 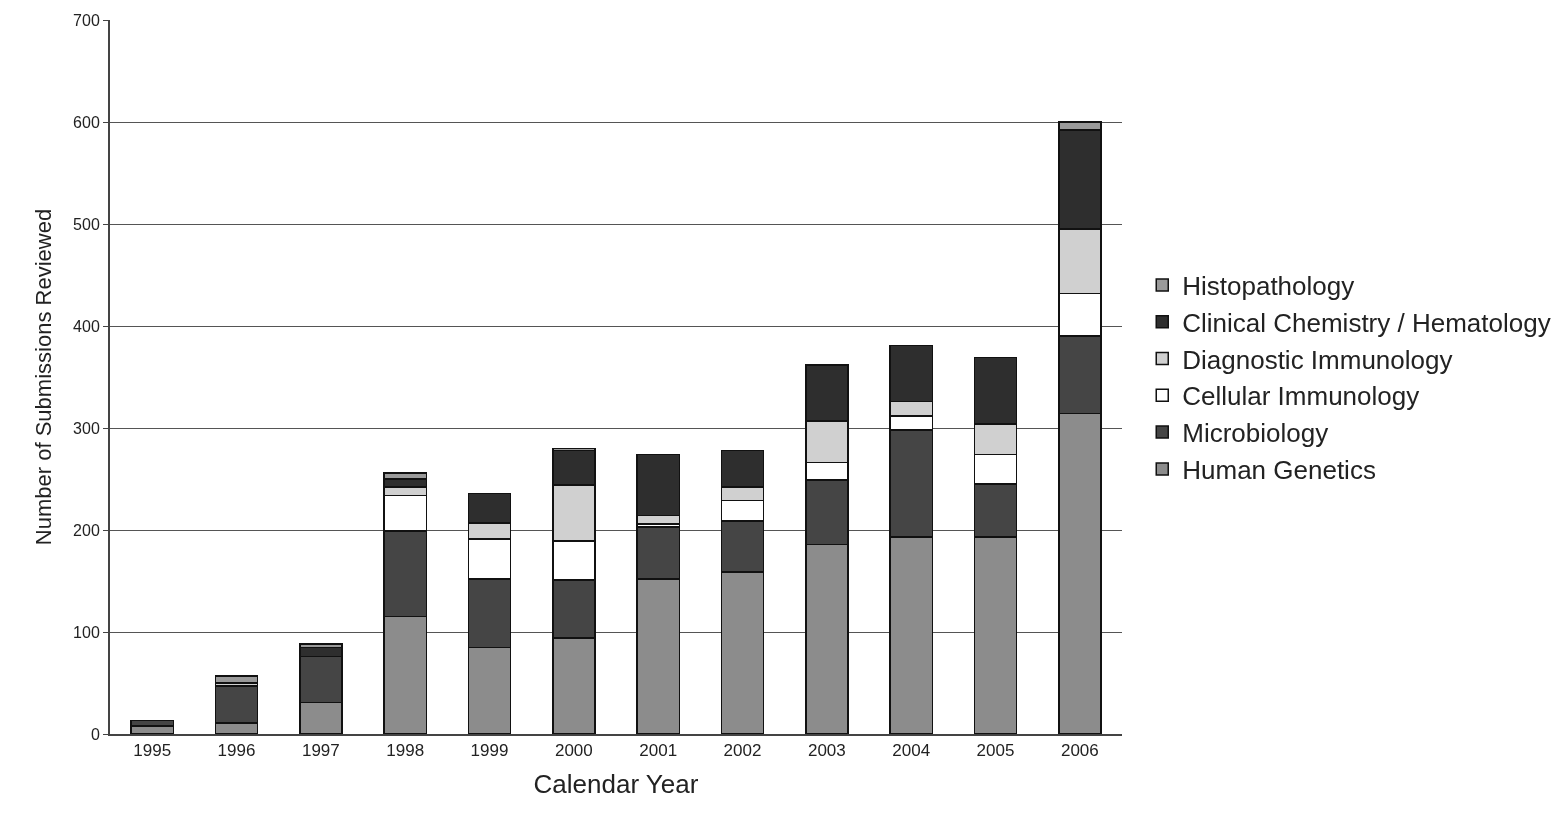 I want to click on y-tick-label: 300, so click(x=86, y=428).